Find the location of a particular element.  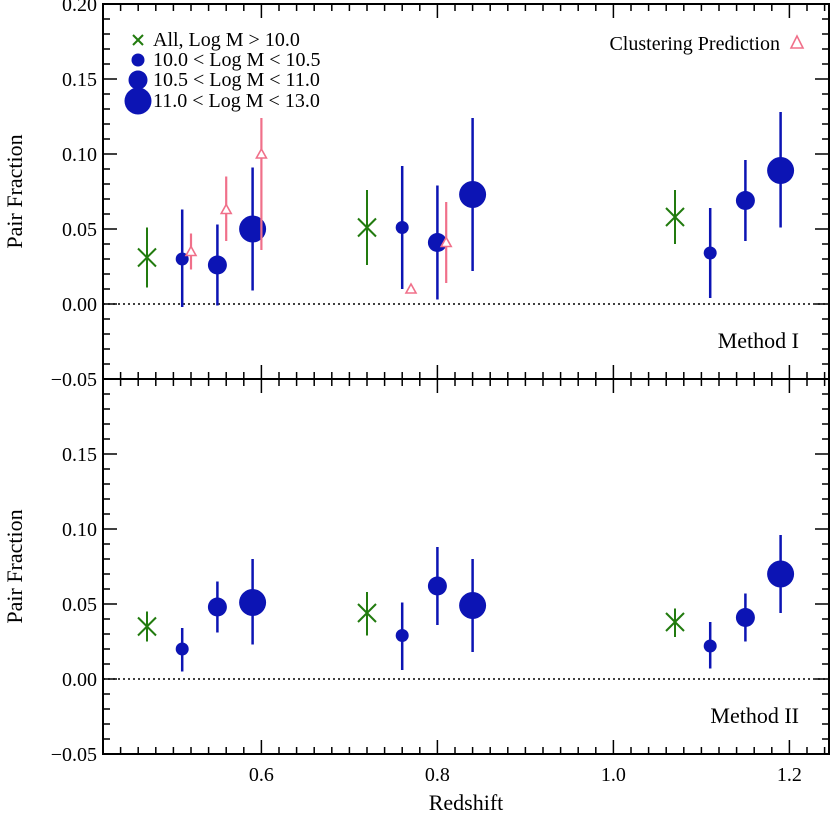

legend-marker-triangle is located at coordinates (797, 41).